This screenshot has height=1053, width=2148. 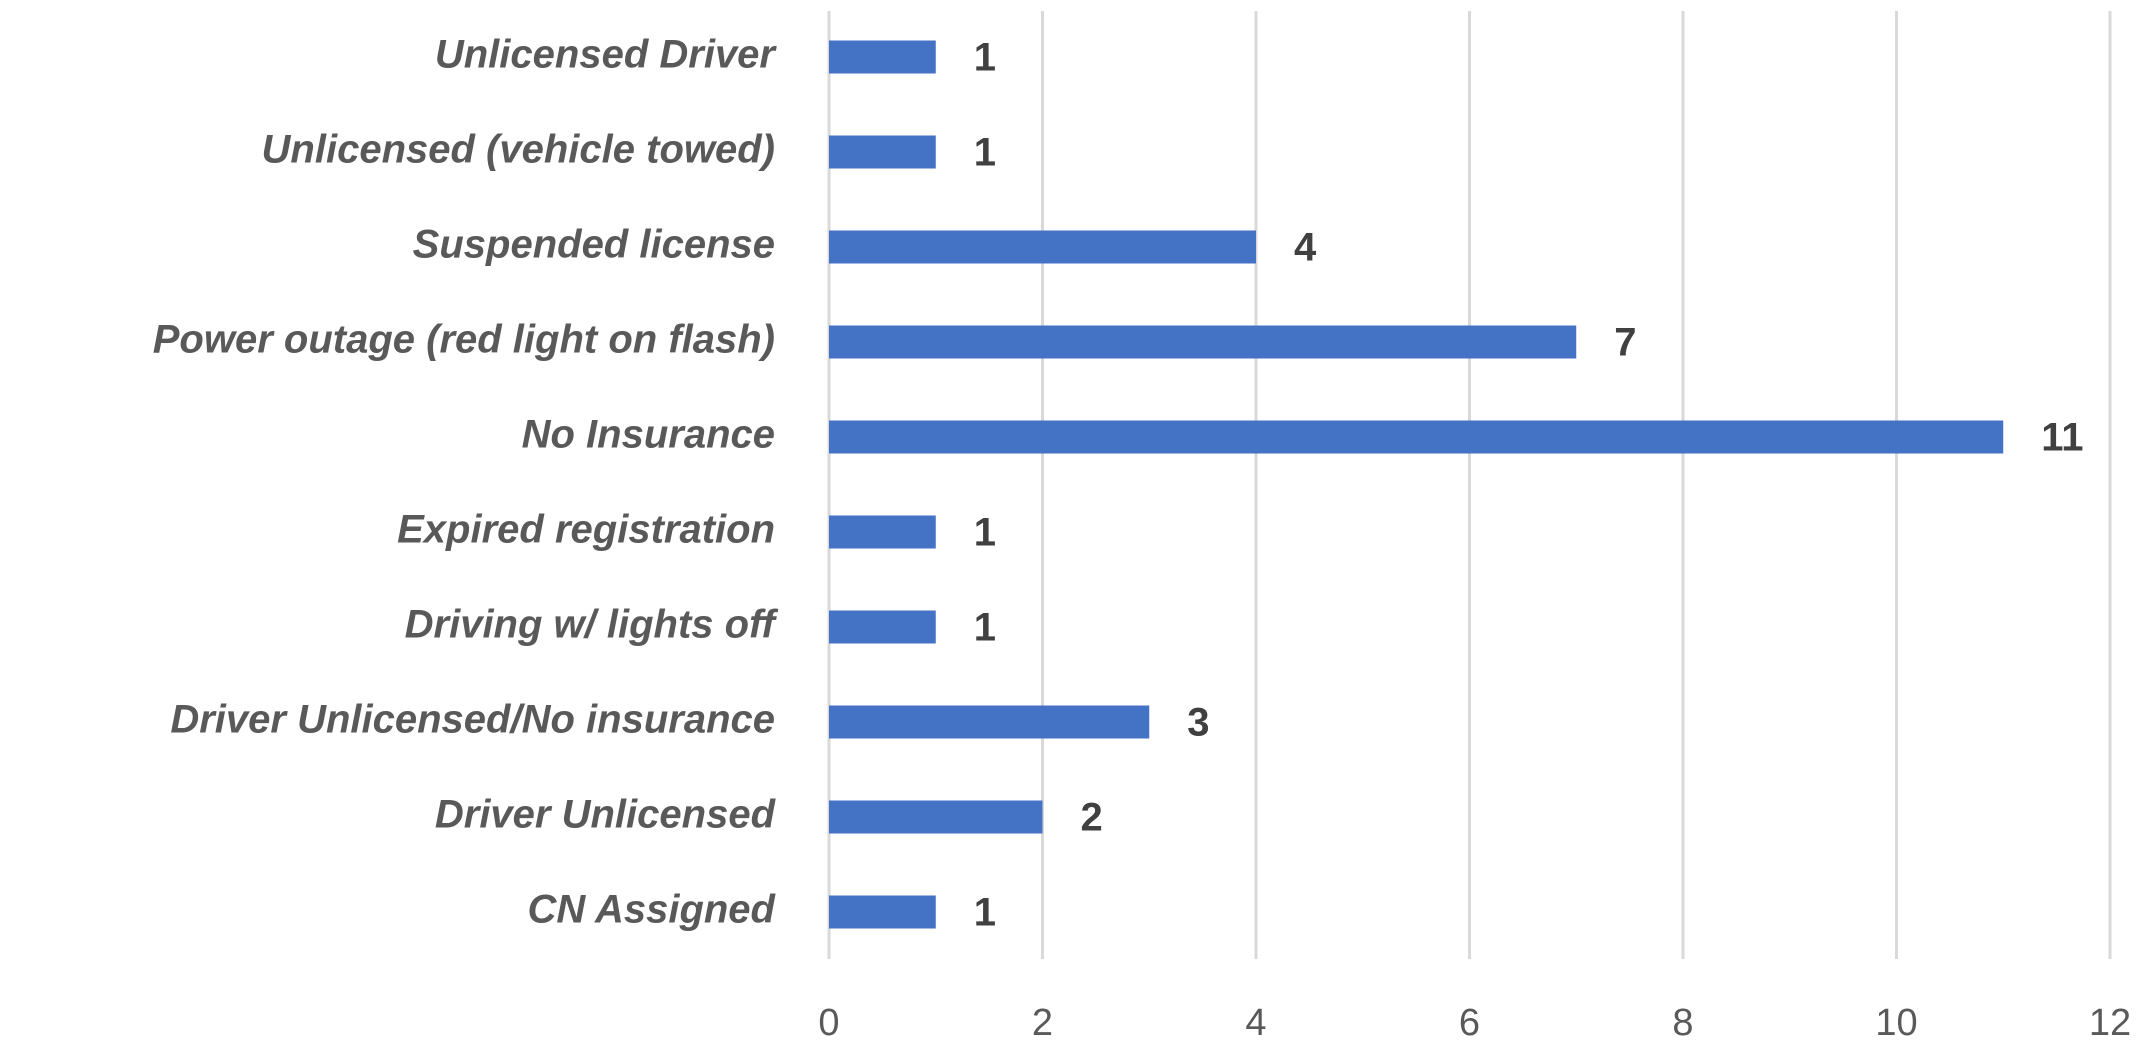 I want to click on category-label: Driving w/ lights off, so click(x=592, y=625).